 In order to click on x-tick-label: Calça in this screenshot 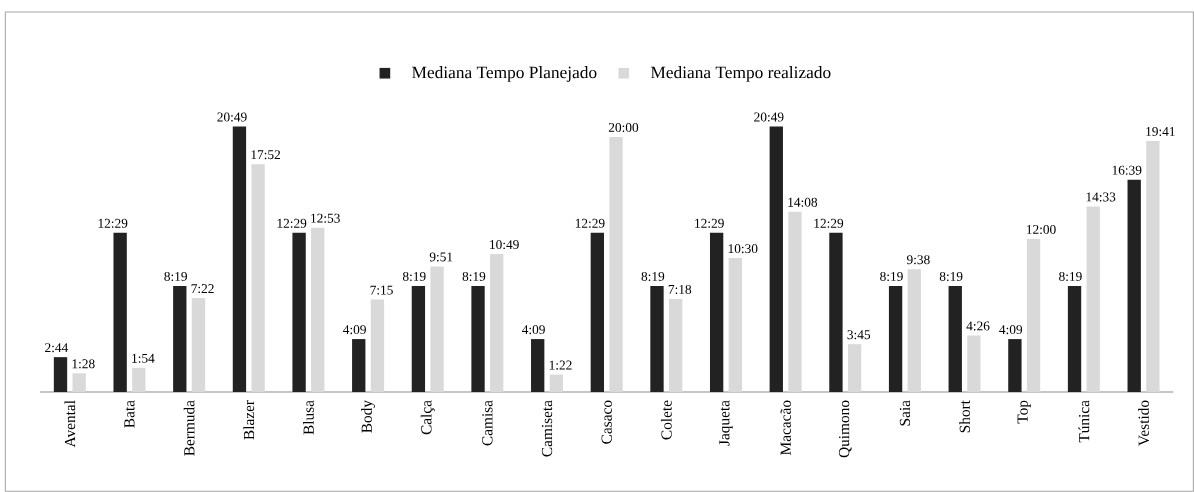, I will do `click(427, 417)`.